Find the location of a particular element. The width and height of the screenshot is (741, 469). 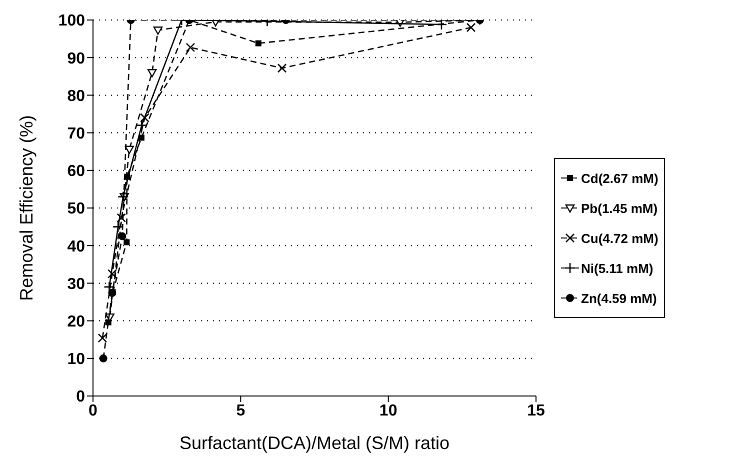

y-tick-label: 30 is located at coordinates (76, 284).